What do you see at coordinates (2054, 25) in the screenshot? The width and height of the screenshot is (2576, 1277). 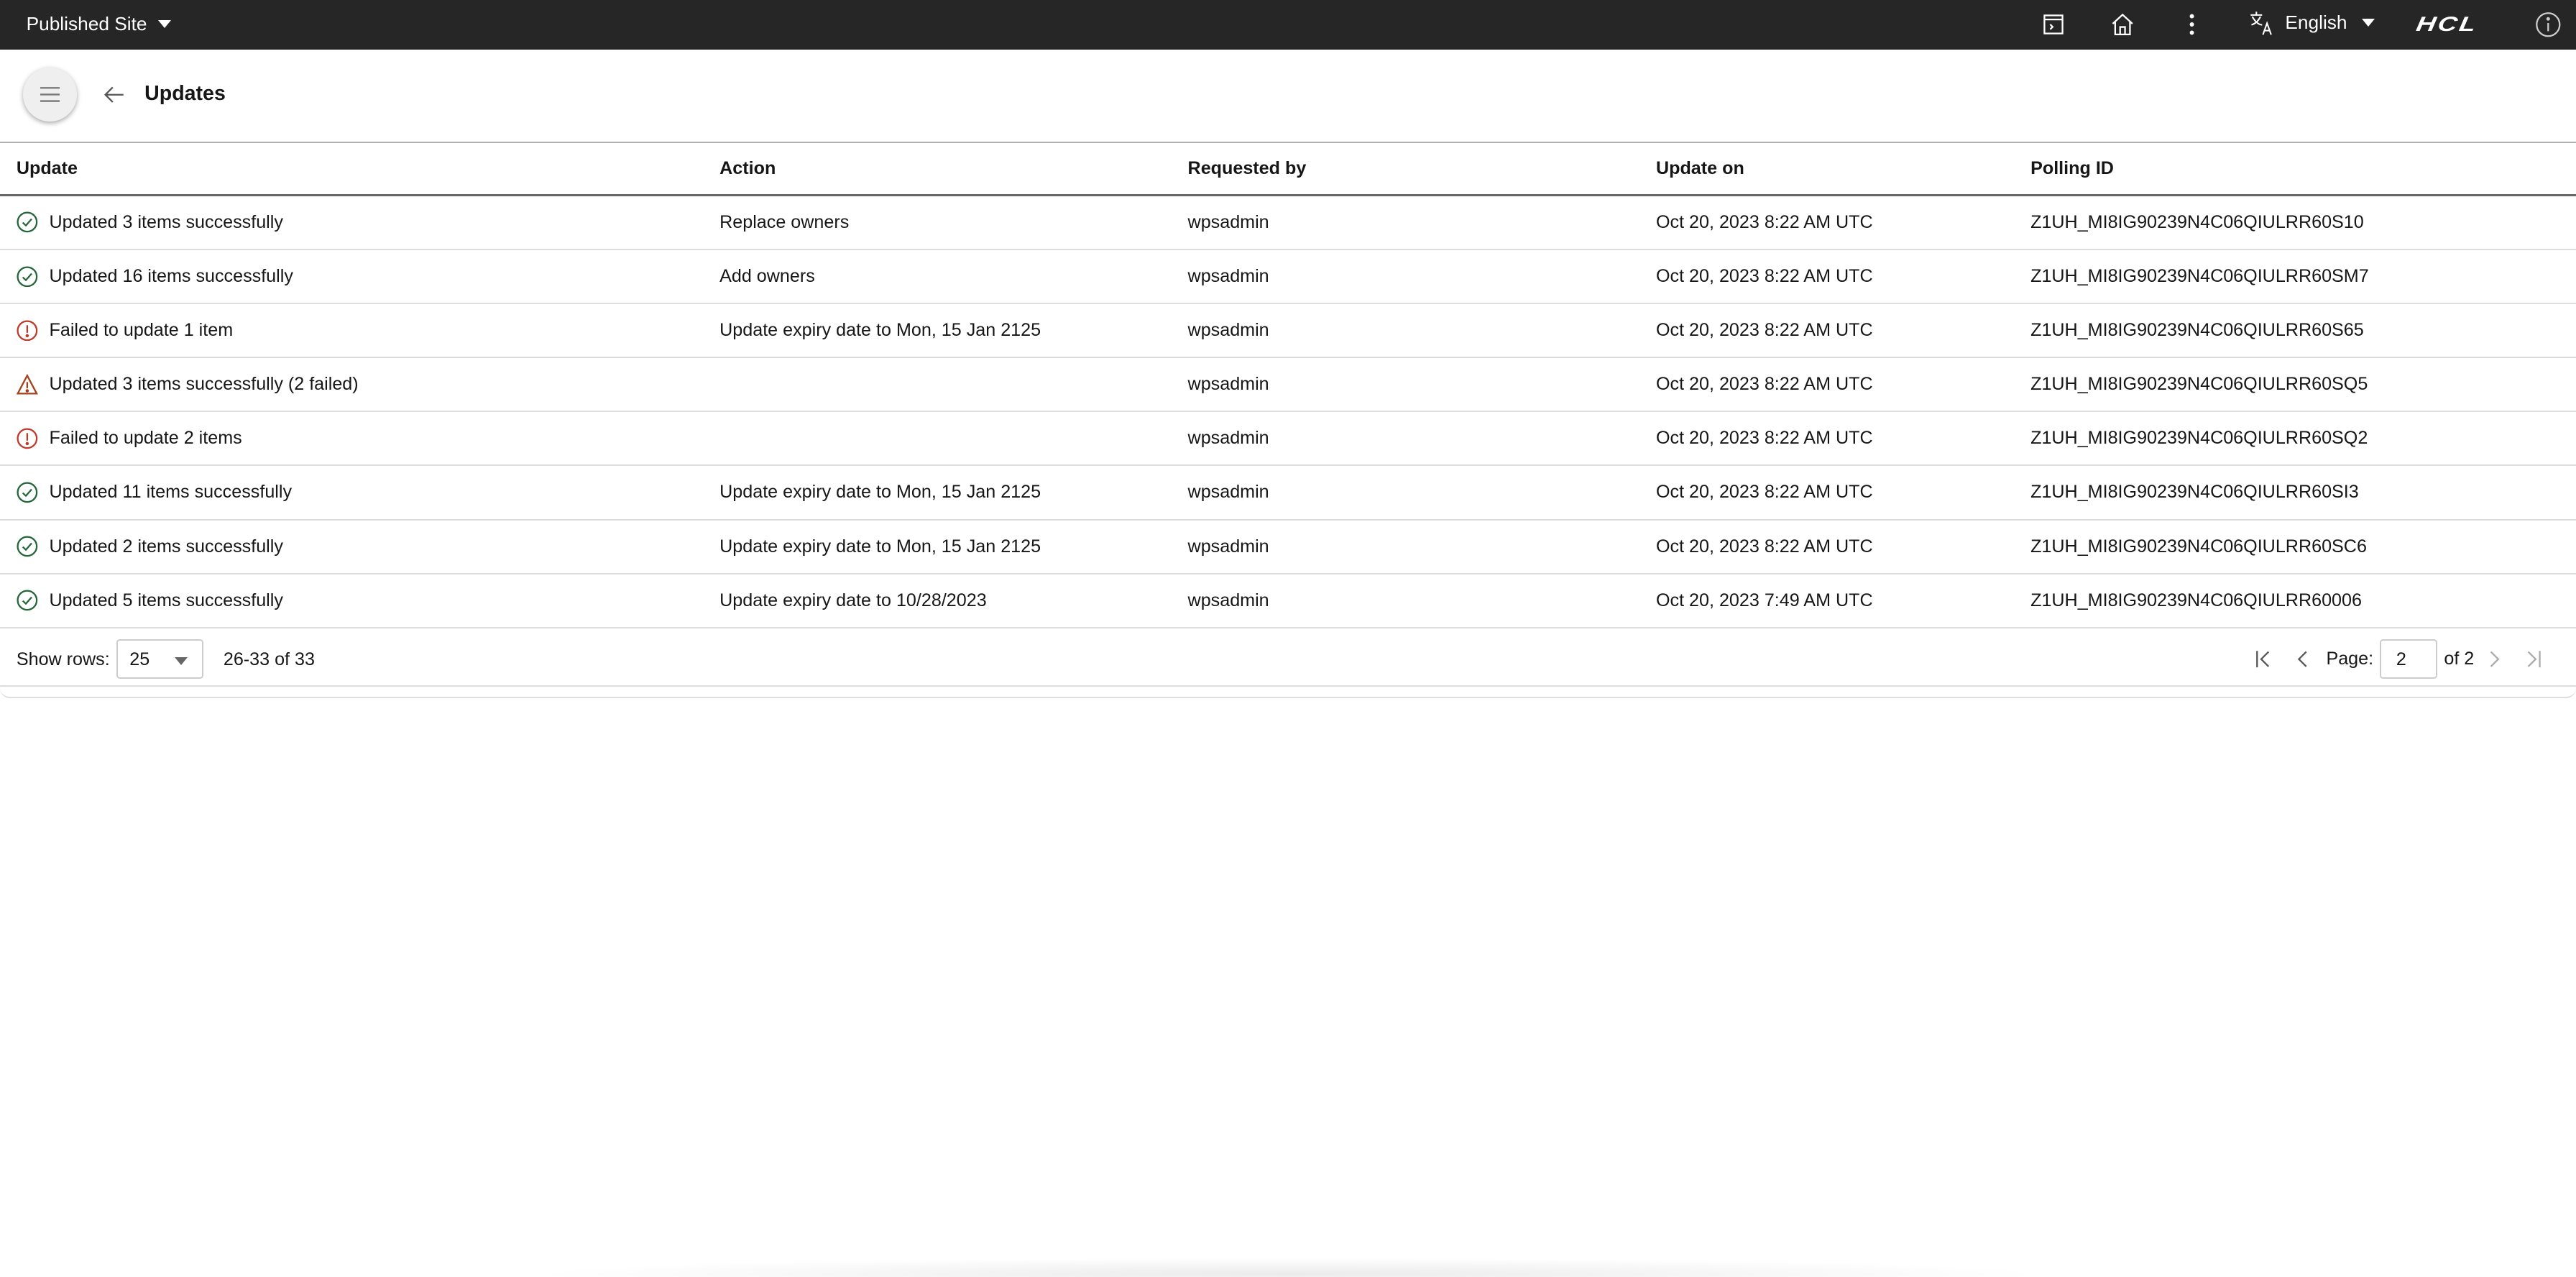 I see `preview-icon` at bounding box center [2054, 25].